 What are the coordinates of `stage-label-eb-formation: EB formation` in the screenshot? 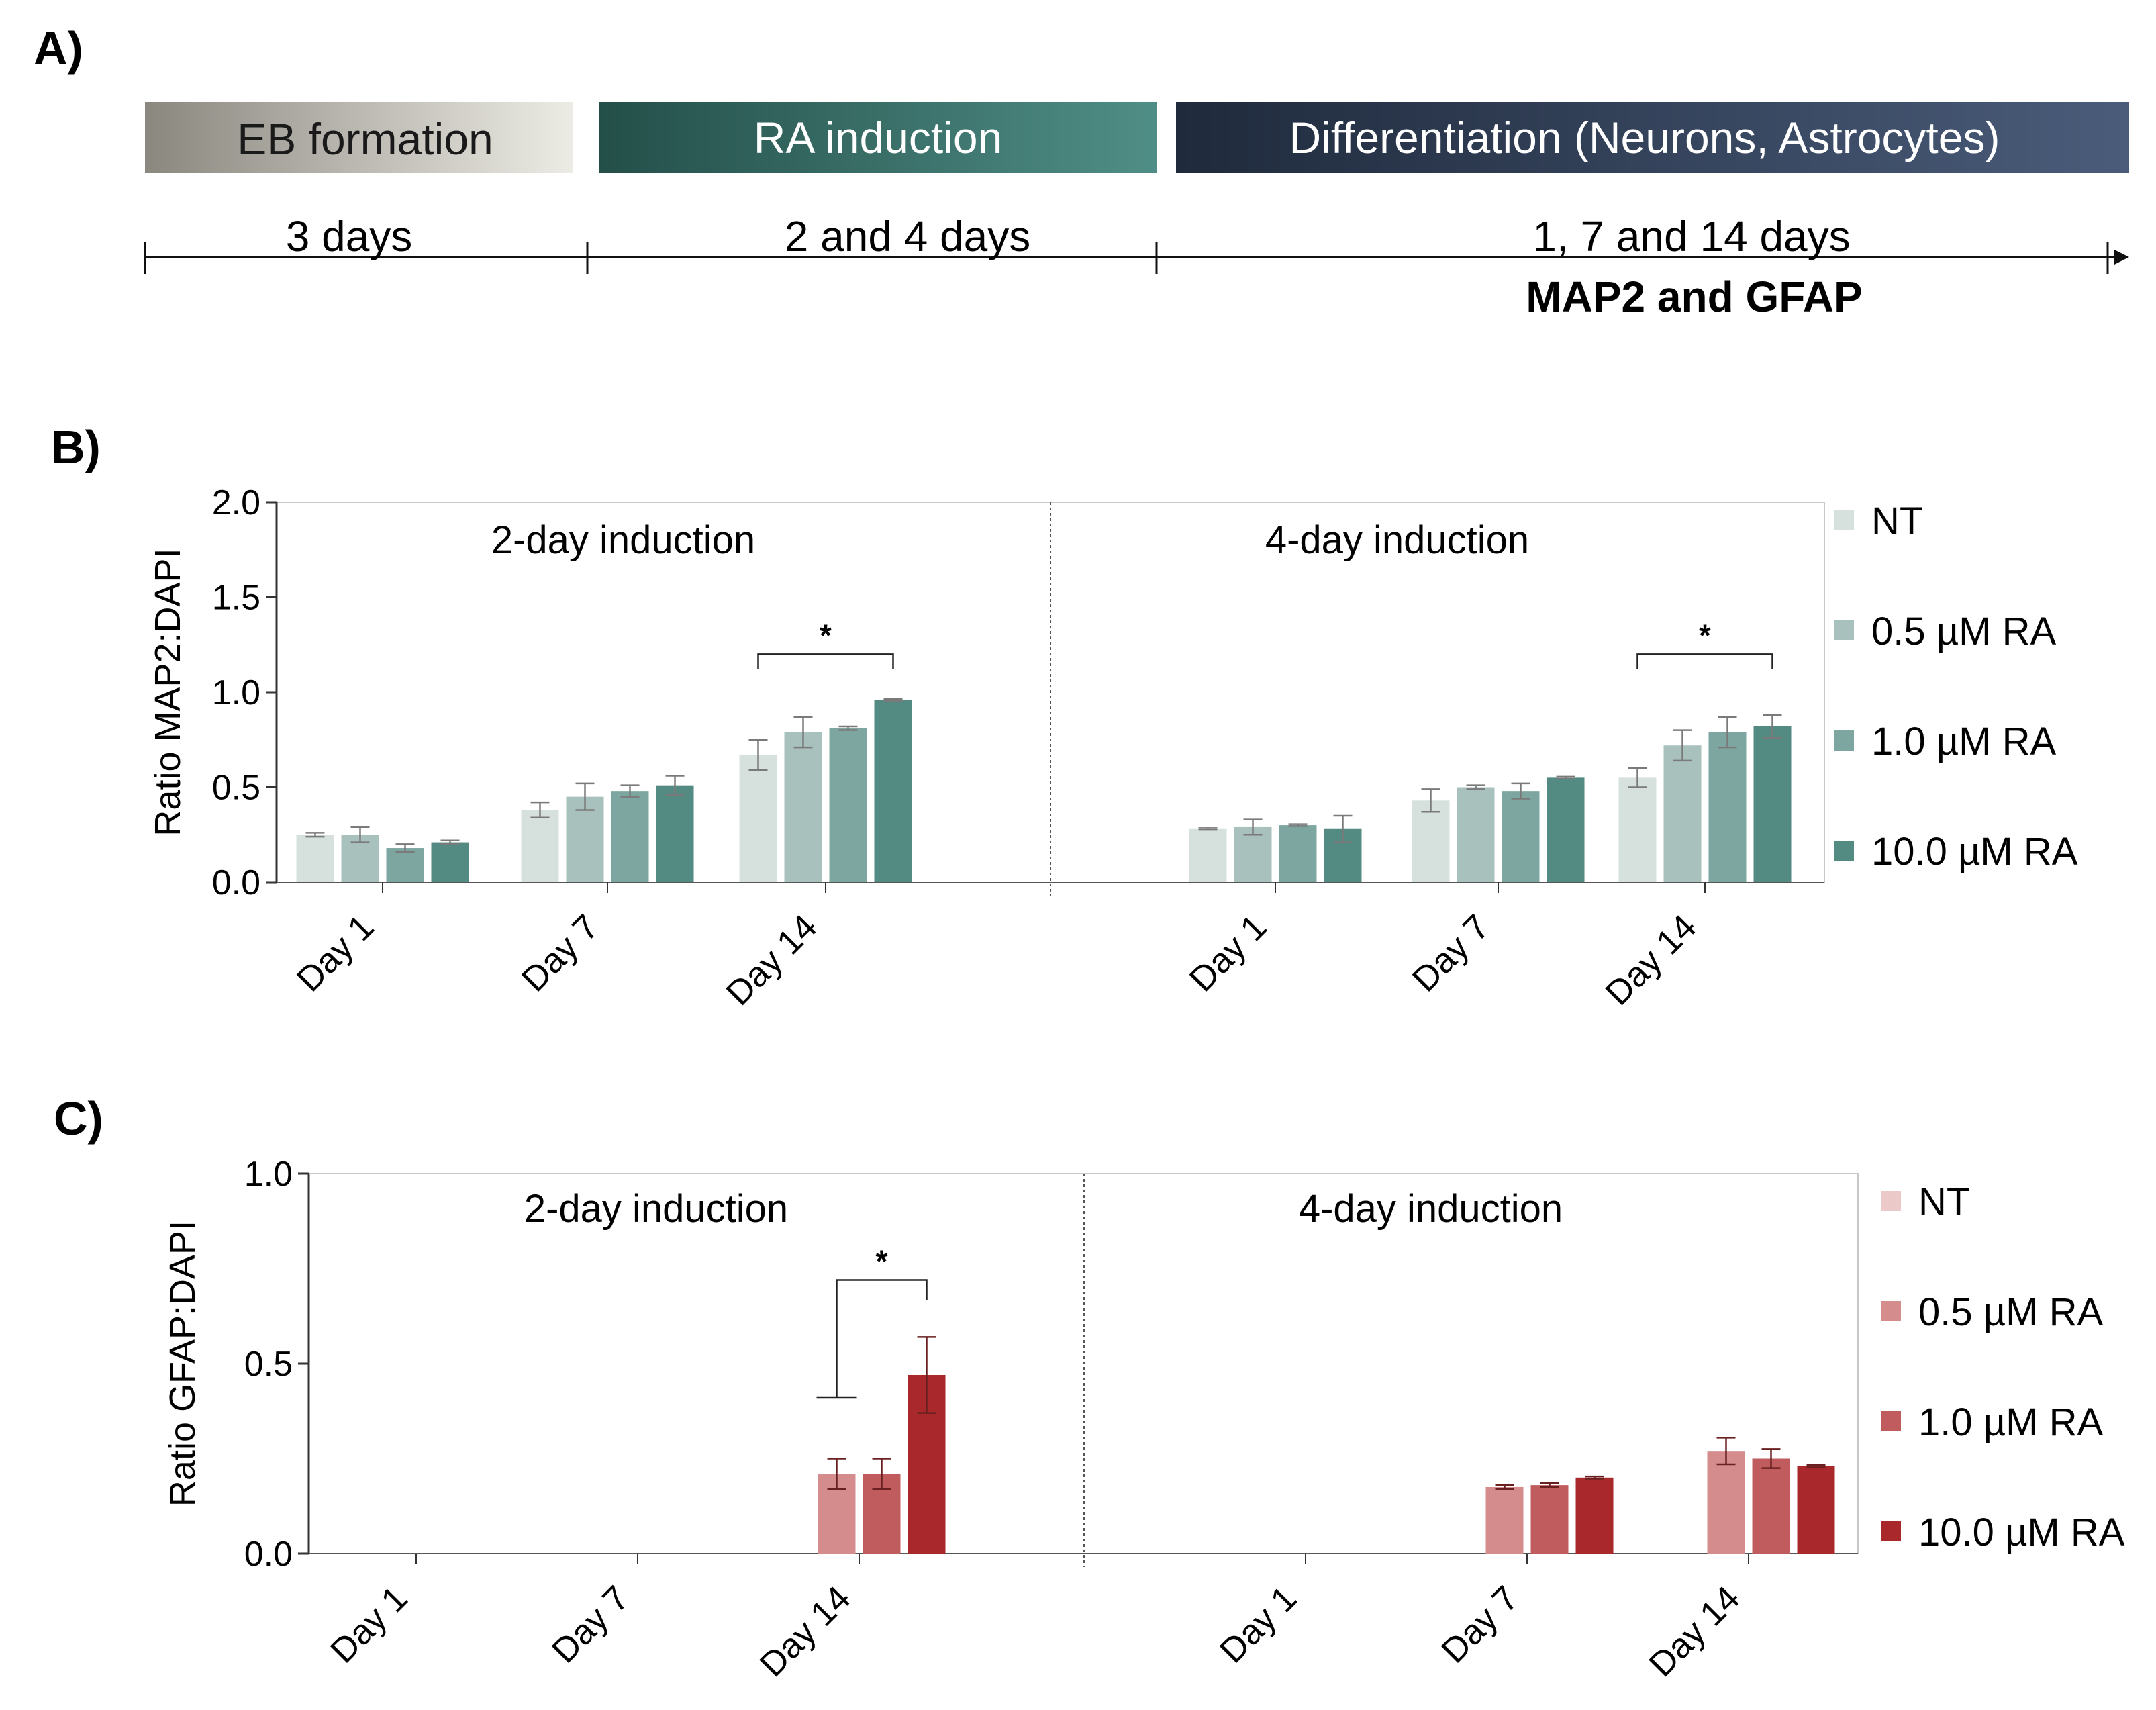 It's located at (365, 139).